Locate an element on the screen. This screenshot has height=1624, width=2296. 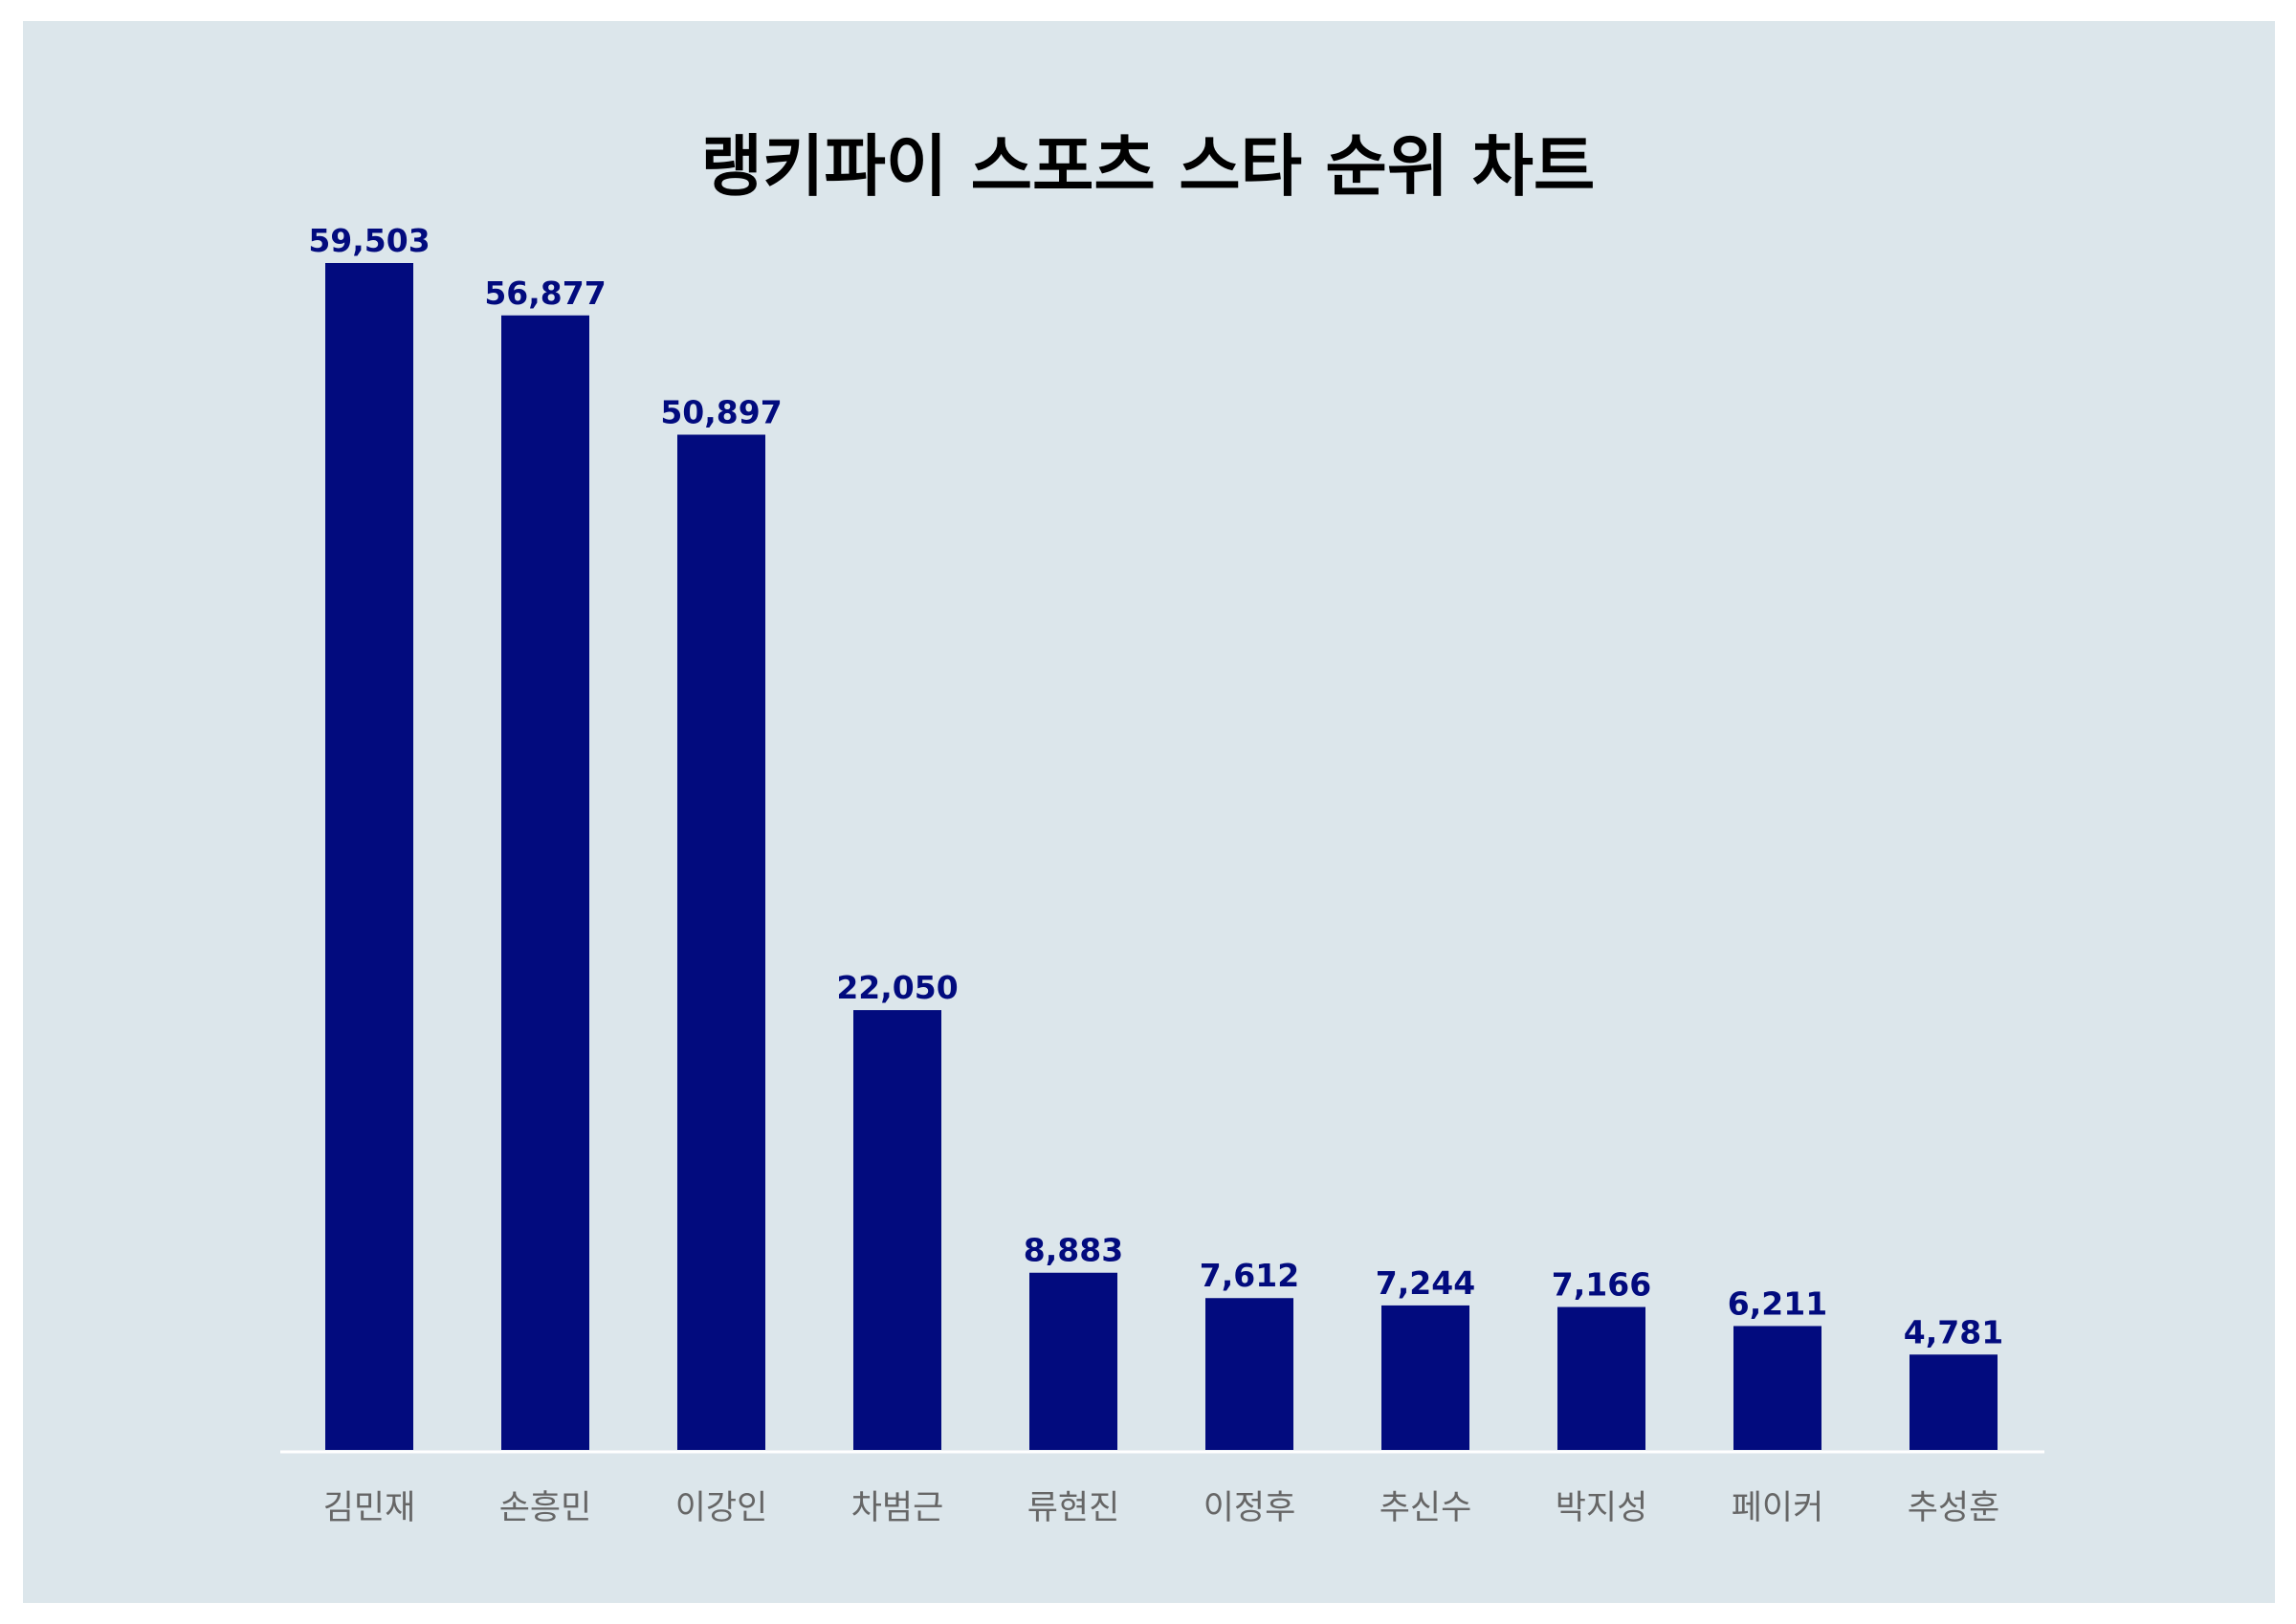
category-label-2: 손흥민 is located at coordinates (545, 1508).